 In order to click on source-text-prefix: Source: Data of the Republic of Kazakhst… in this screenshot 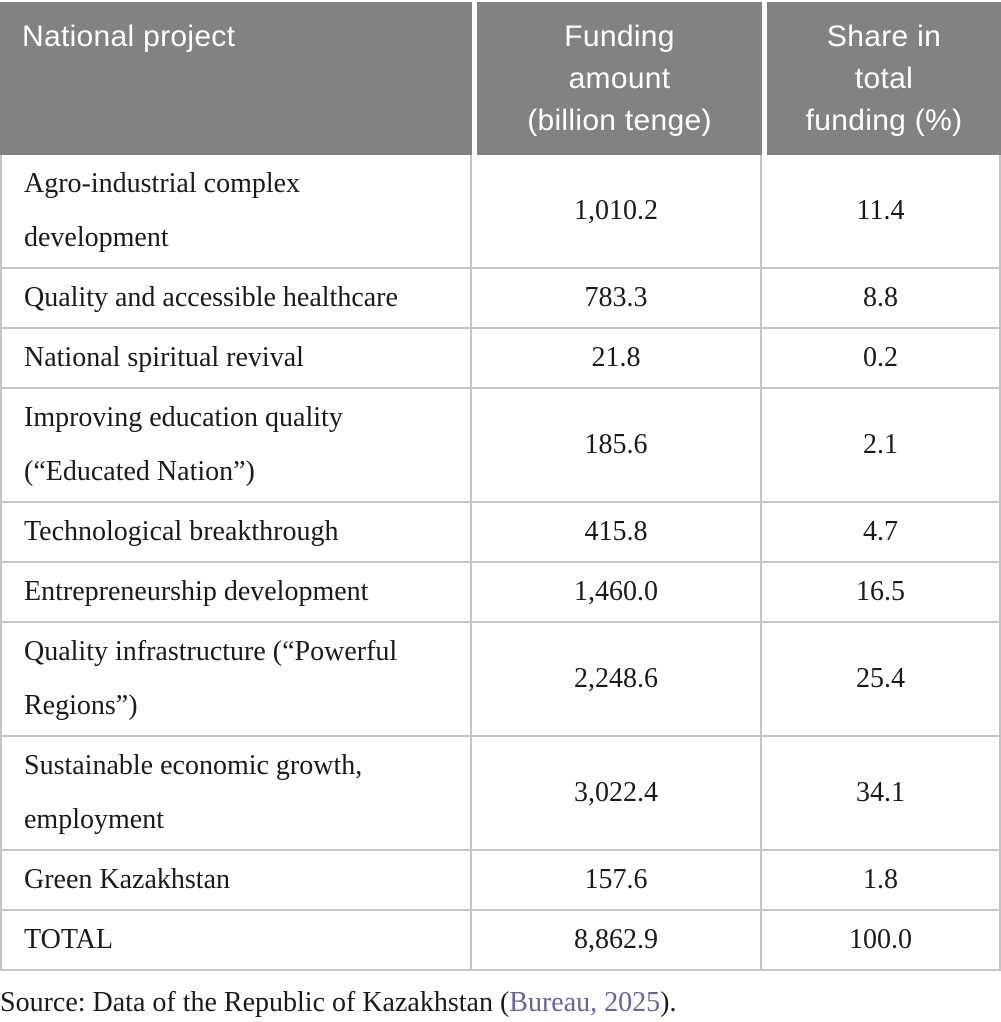, I will do `click(255, 1002)`.